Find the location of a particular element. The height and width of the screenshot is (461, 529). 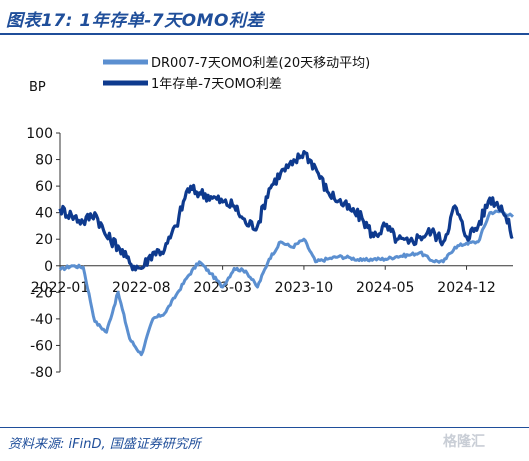

footer-divider is located at coordinates (264, 427).